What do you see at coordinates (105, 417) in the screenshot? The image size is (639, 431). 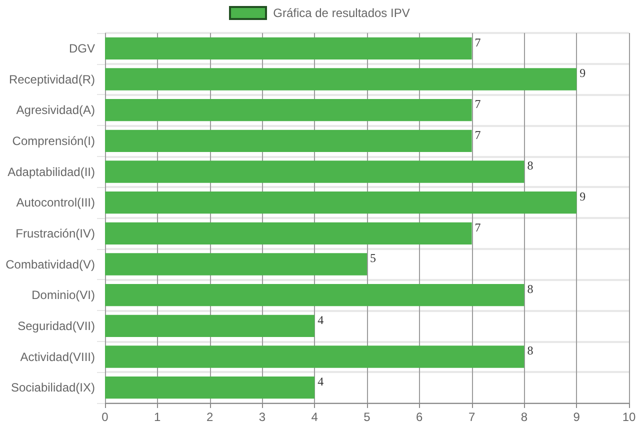 I see `x-tick-label: 0` at bounding box center [105, 417].